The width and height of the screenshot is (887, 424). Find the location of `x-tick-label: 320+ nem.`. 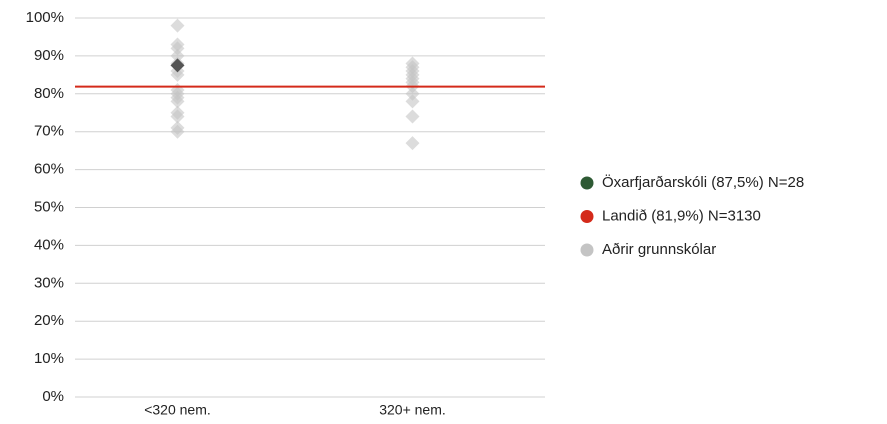

x-tick-label: 320+ nem. is located at coordinates (412, 410).